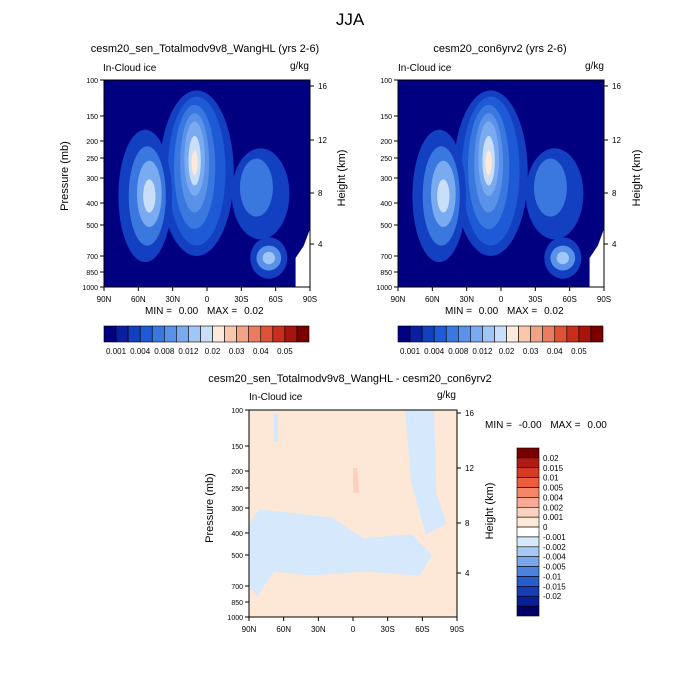 The width and height of the screenshot is (700, 700). I want to click on x-tick-label-0-1: 60N, so click(138, 299).